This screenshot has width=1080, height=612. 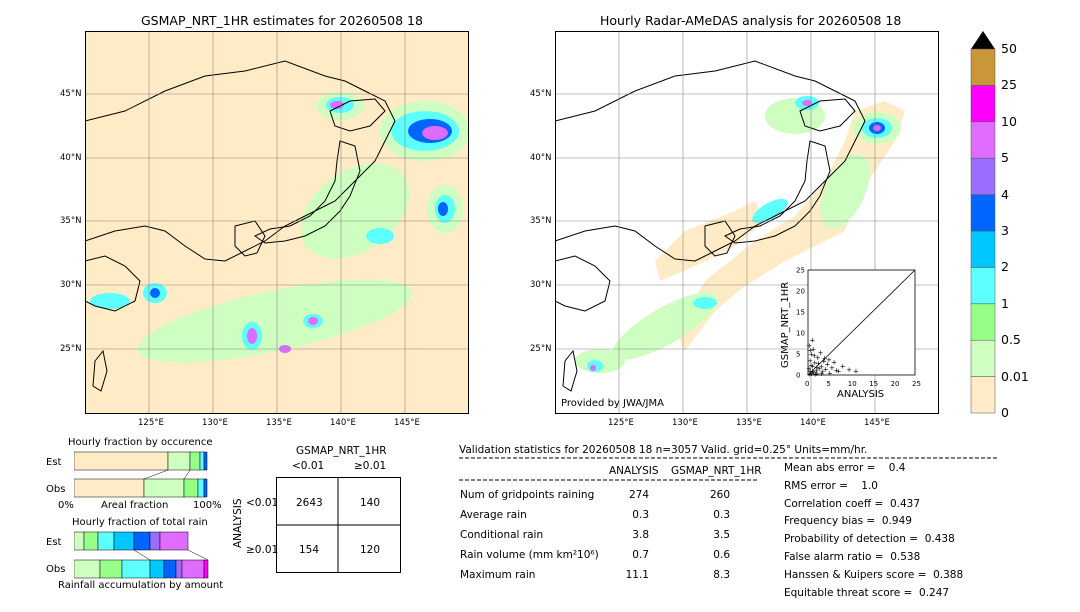 What do you see at coordinates (798, 355) in the screenshot?
I see `scatter-y-tick: 5` at bounding box center [798, 355].